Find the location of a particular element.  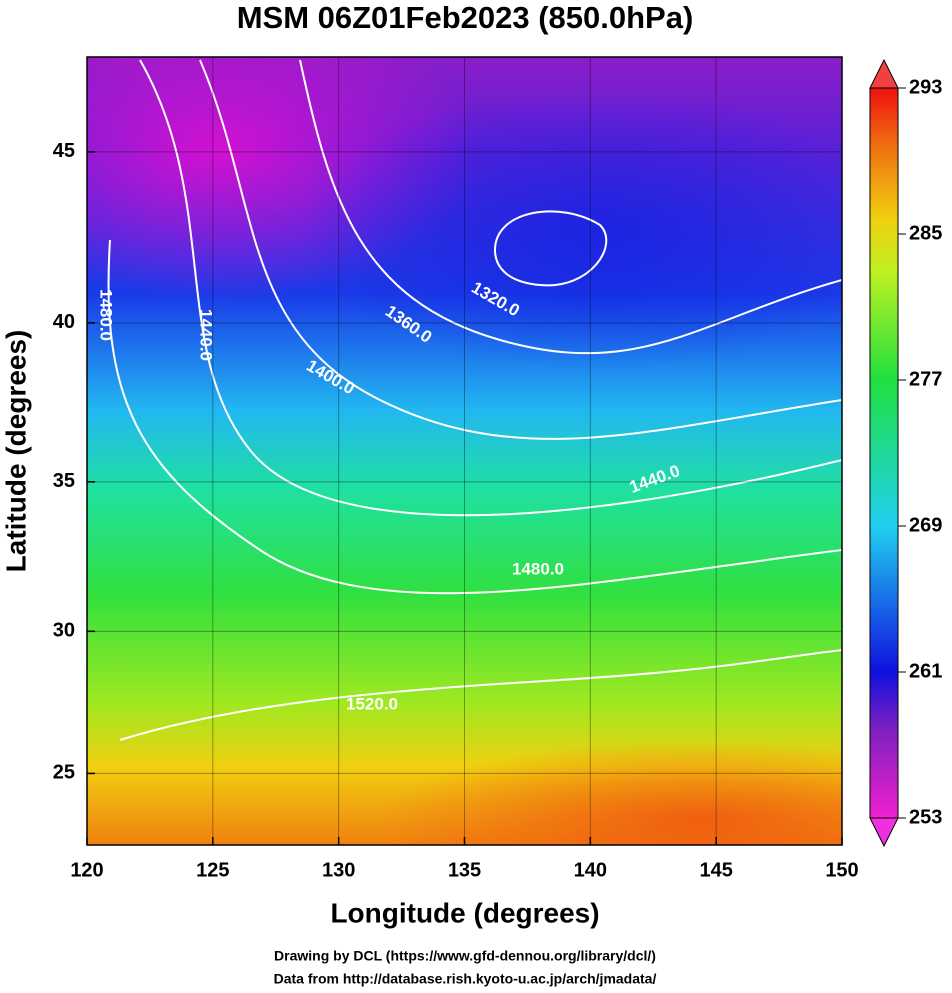

contour-label: 1440.0 is located at coordinates (206, 335).